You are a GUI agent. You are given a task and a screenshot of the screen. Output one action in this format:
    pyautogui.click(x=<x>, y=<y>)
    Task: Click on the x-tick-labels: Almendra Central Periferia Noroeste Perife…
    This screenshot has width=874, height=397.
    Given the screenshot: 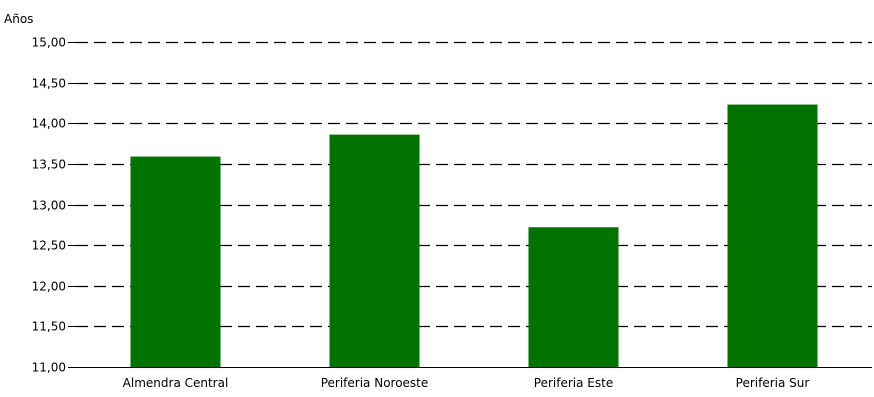 What is the action you would take?
    pyautogui.click(x=466, y=383)
    